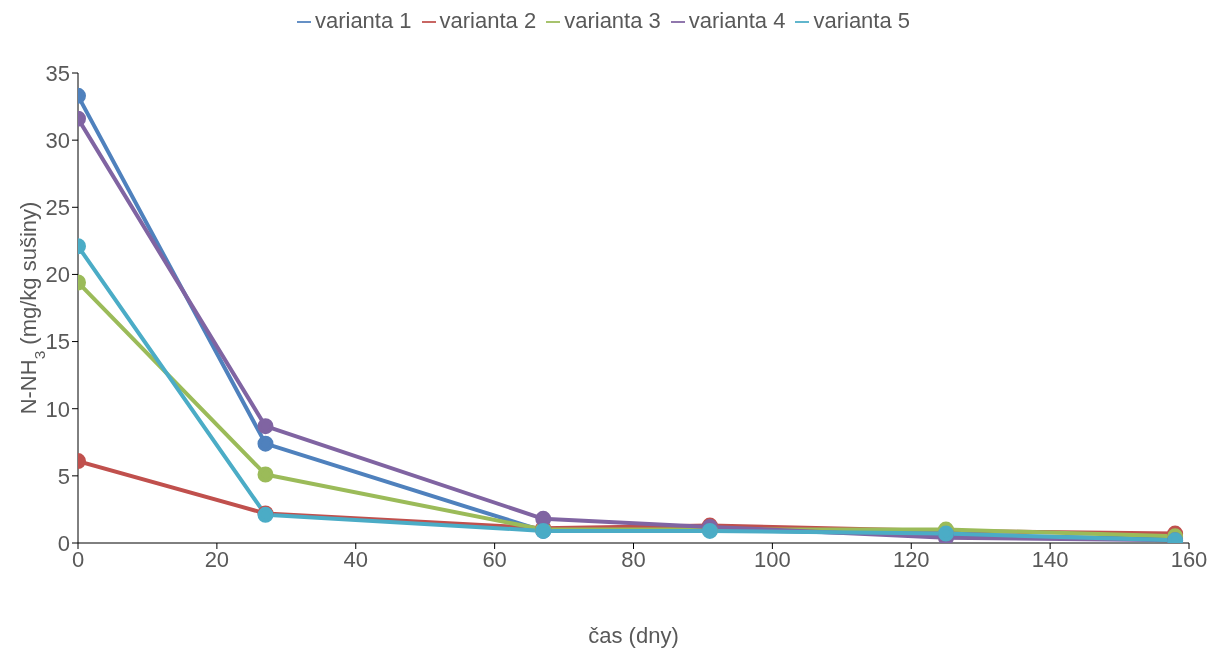 The width and height of the screenshot is (1227, 655). What do you see at coordinates (737, 20) in the screenshot?
I see `legend-label: varianta 4` at bounding box center [737, 20].